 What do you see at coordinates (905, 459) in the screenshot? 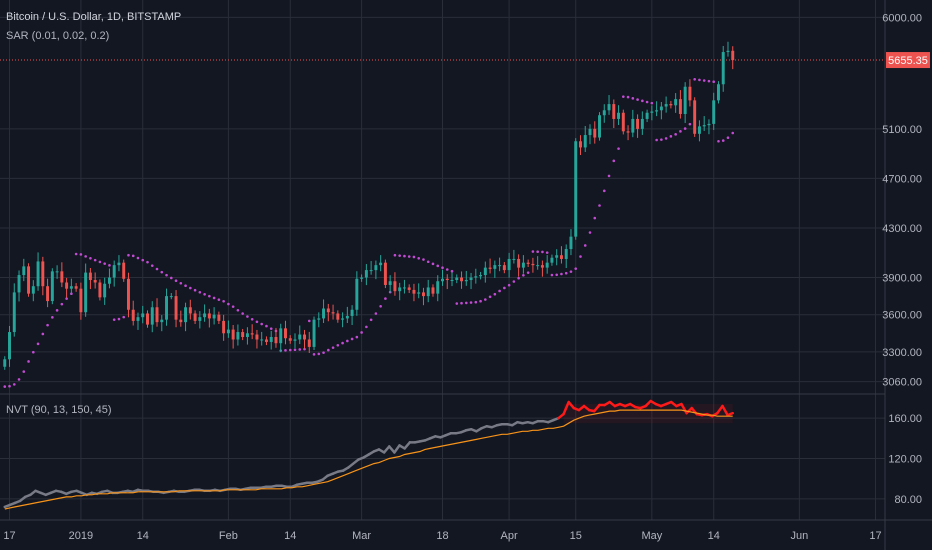
I see `nvt-scale: 160.00 120.00 80.00` at bounding box center [905, 459].